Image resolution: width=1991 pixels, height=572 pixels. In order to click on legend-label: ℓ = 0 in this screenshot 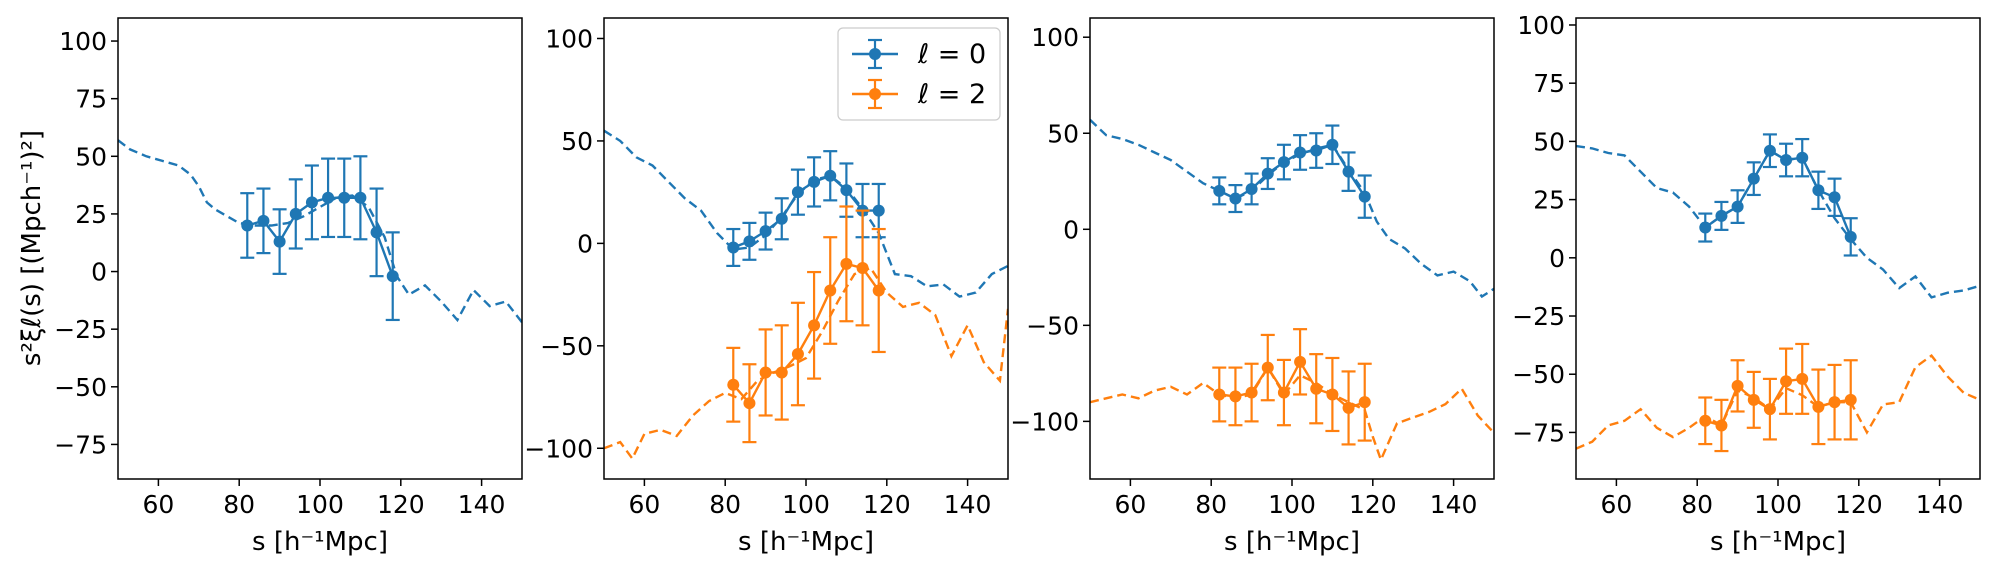, I will do `click(951, 54)`.